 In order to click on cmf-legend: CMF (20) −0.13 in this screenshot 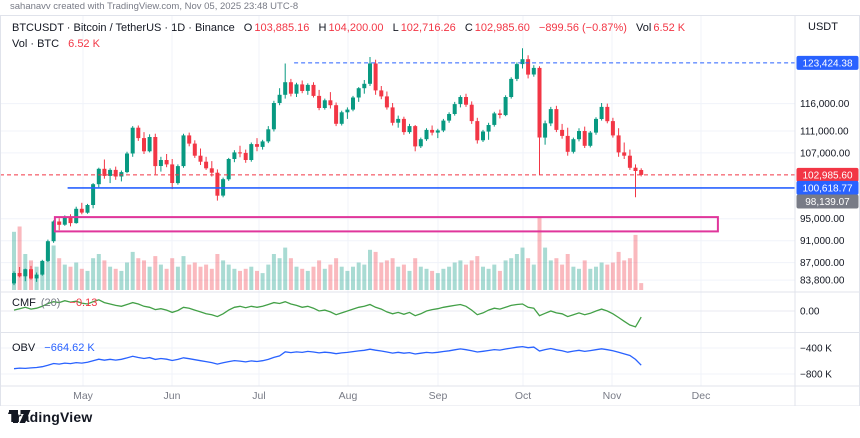, I will do `click(54, 303)`.